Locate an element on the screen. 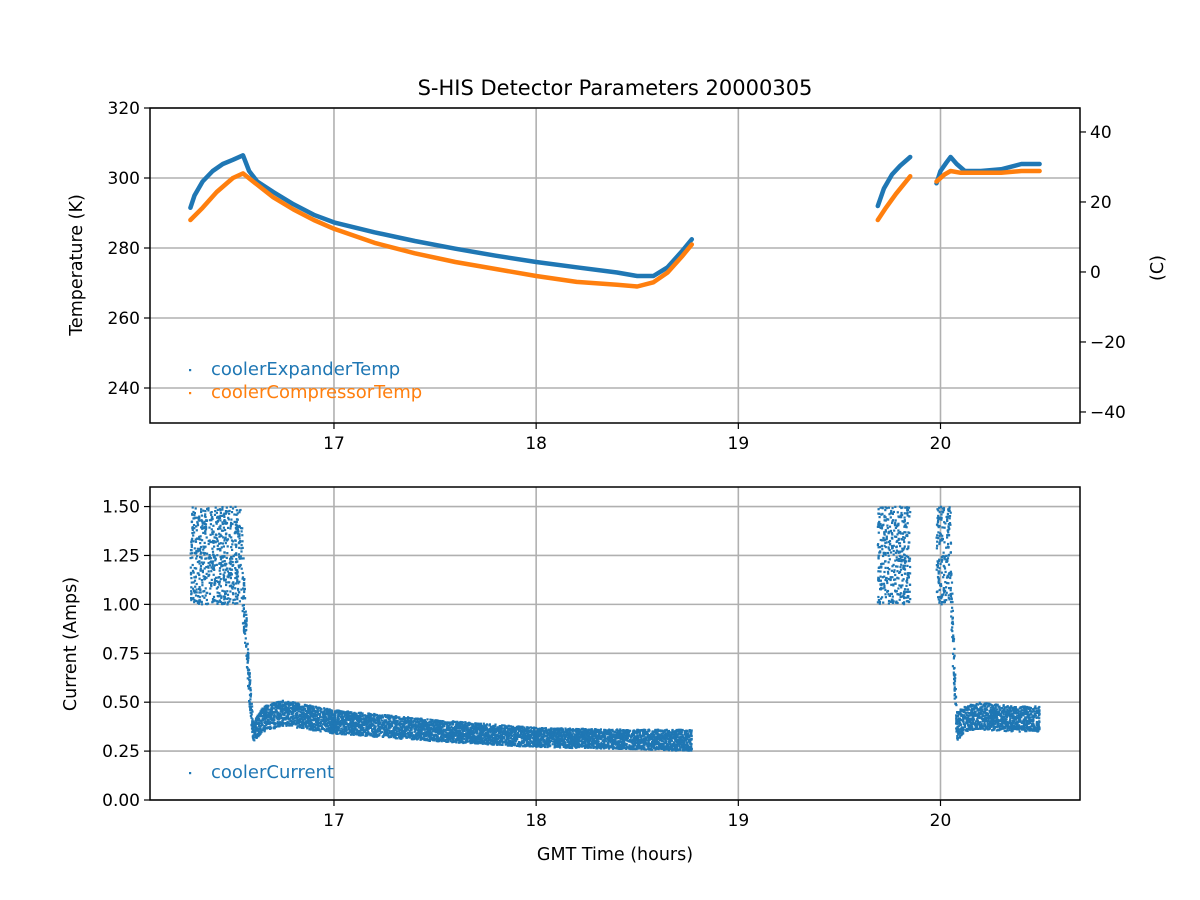 The image size is (1200, 900). x-tick-label: 20 is located at coordinates (941, 821).